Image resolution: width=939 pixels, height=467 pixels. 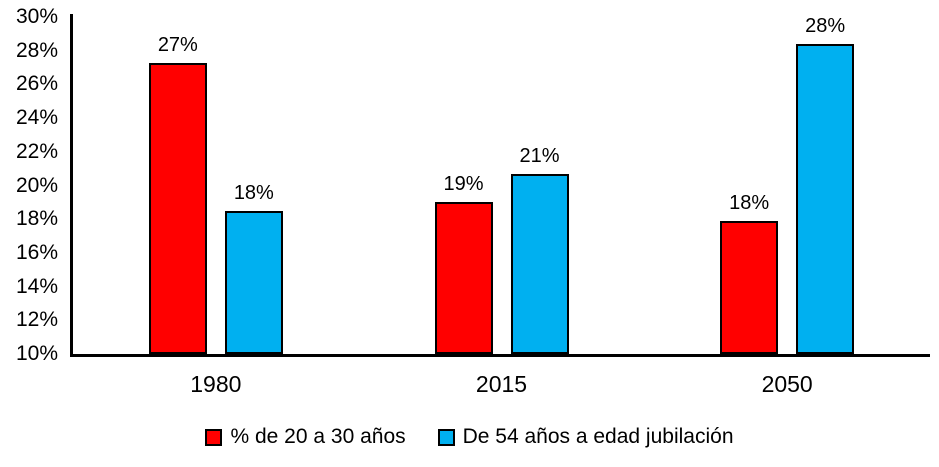 What do you see at coordinates (500, 355) in the screenshot?
I see `x-axis-line` at bounding box center [500, 355].